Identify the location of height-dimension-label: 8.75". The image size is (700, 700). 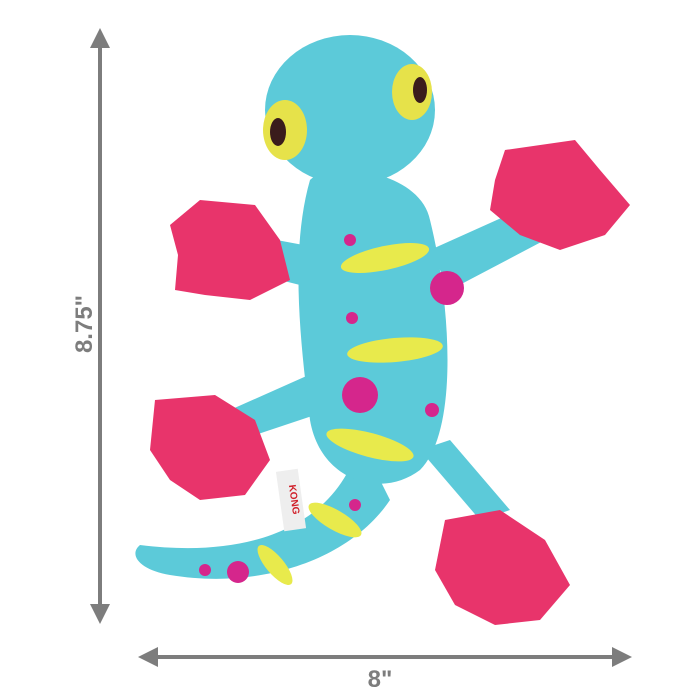
(84, 324).